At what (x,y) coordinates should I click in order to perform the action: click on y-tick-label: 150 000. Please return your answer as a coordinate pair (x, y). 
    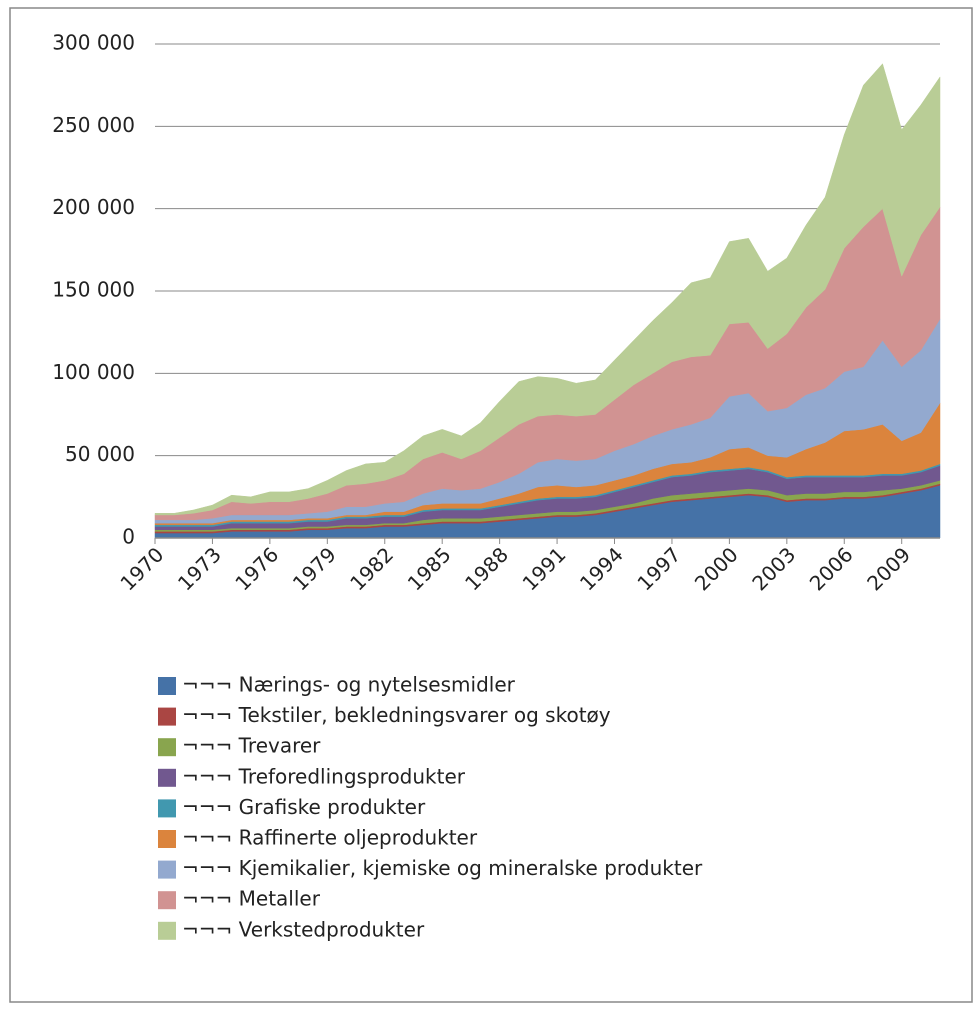
    Looking at the image, I should click on (93, 290).